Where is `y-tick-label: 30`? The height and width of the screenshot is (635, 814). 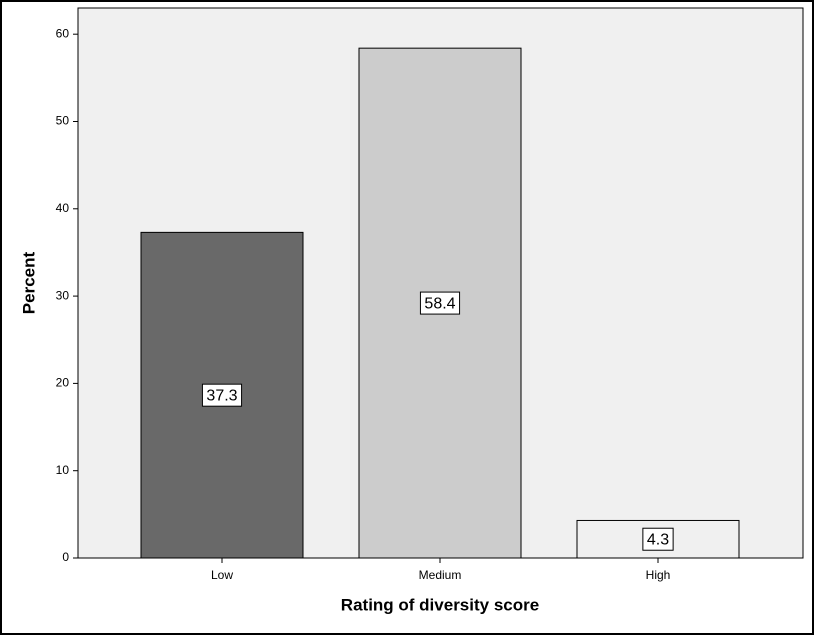
y-tick-label: 30 is located at coordinates (63, 295).